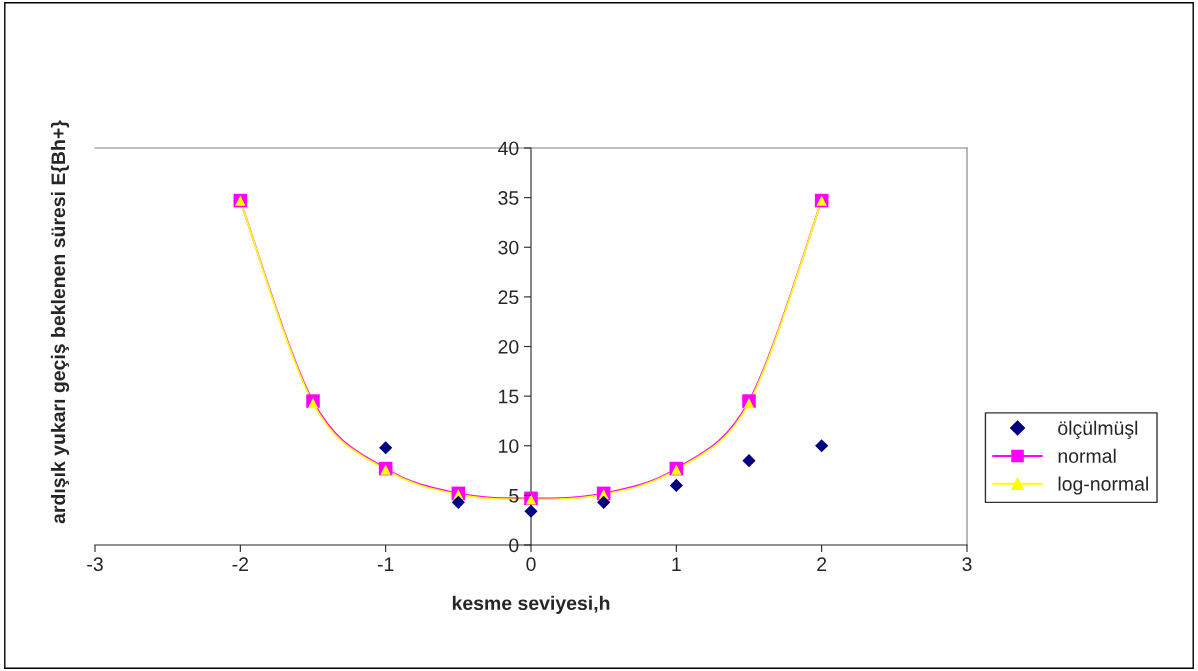 This screenshot has height=671, width=1198. I want to click on y-tick-label: 20, so click(508, 346).